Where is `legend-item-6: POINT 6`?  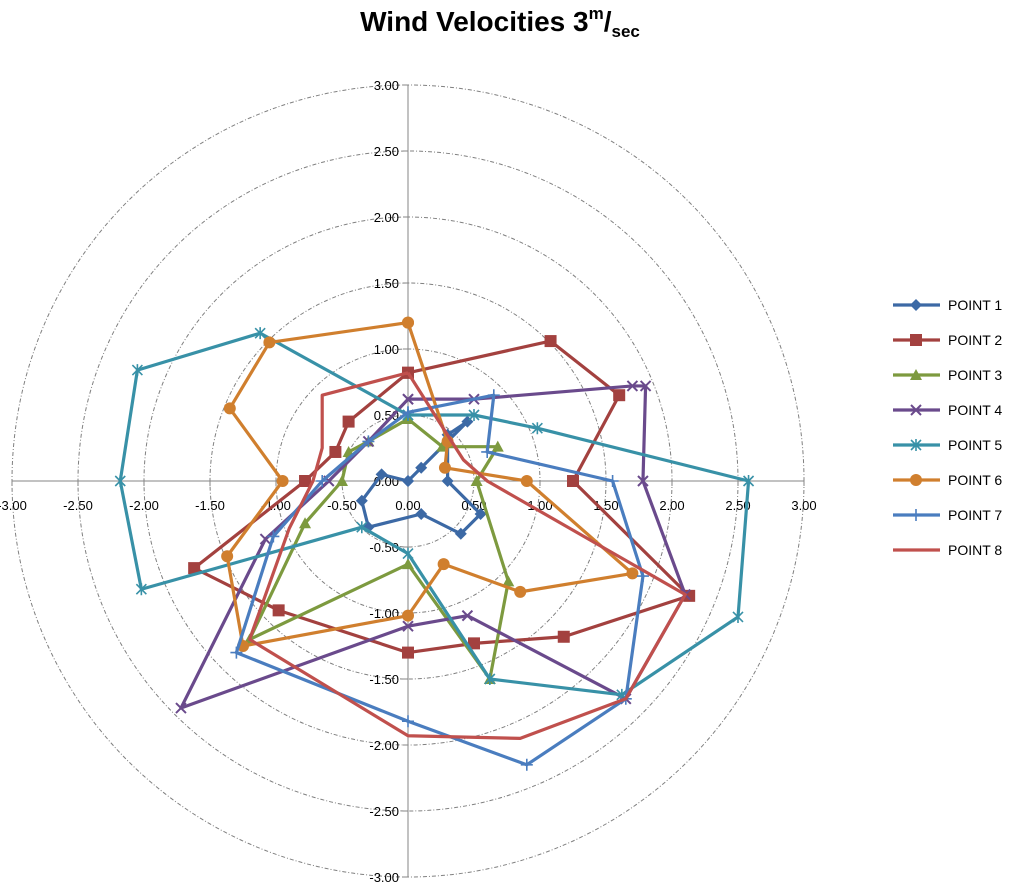 legend-item-6: POINT 6 is located at coordinates (947, 480).